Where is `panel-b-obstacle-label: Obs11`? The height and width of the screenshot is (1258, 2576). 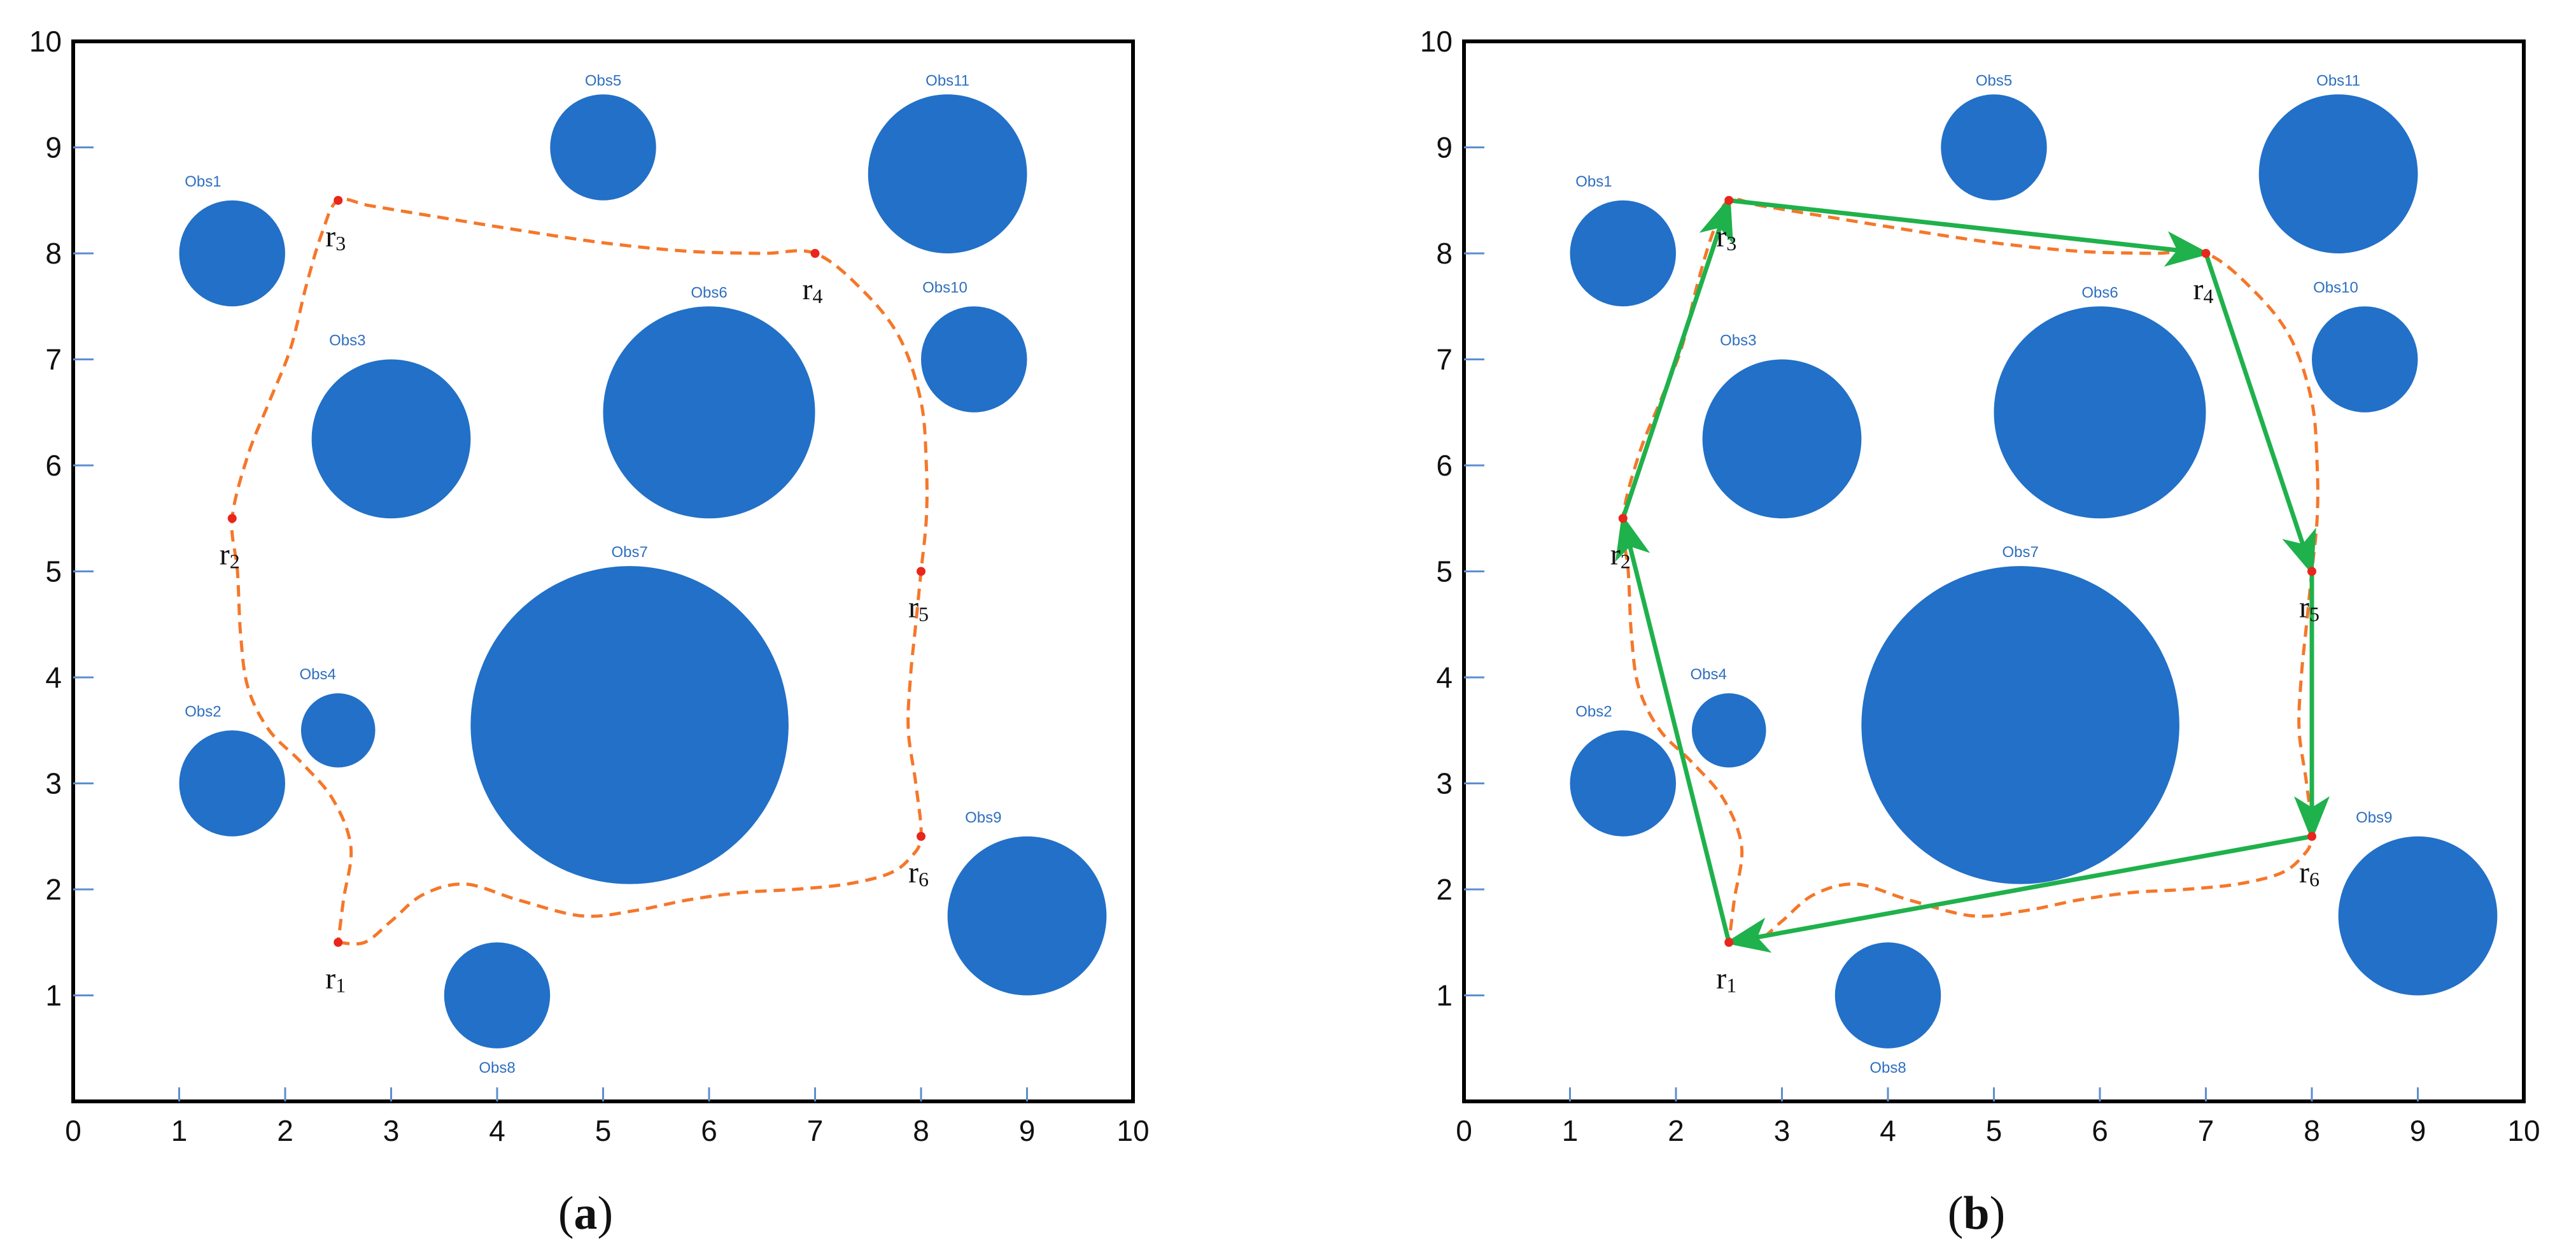
panel-b-obstacle-label: Obs11 is located at coordinates (2338, 80).